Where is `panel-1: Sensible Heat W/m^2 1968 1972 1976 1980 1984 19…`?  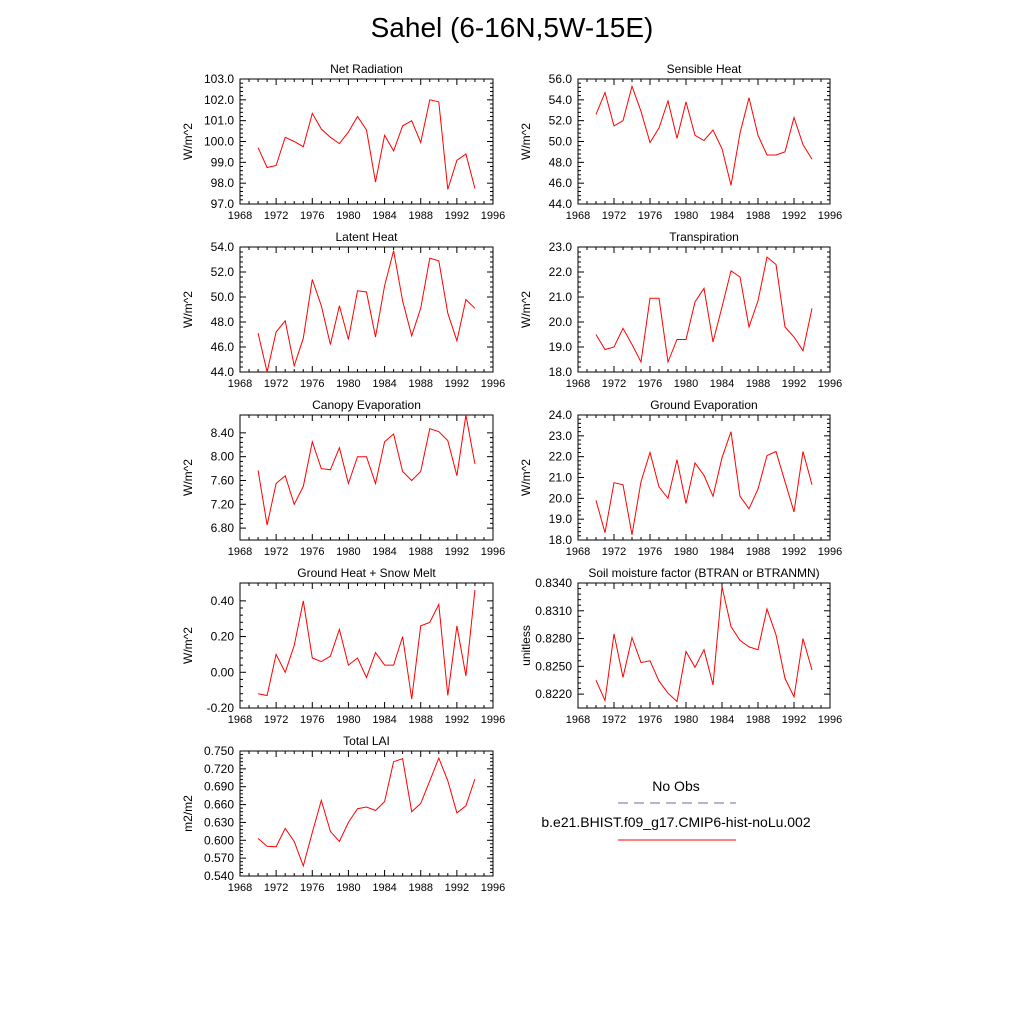 panel-1: Sensible Heat W/m^2 1968 1972 1976 1980 1984 19… is located at coordinates (680, 142).